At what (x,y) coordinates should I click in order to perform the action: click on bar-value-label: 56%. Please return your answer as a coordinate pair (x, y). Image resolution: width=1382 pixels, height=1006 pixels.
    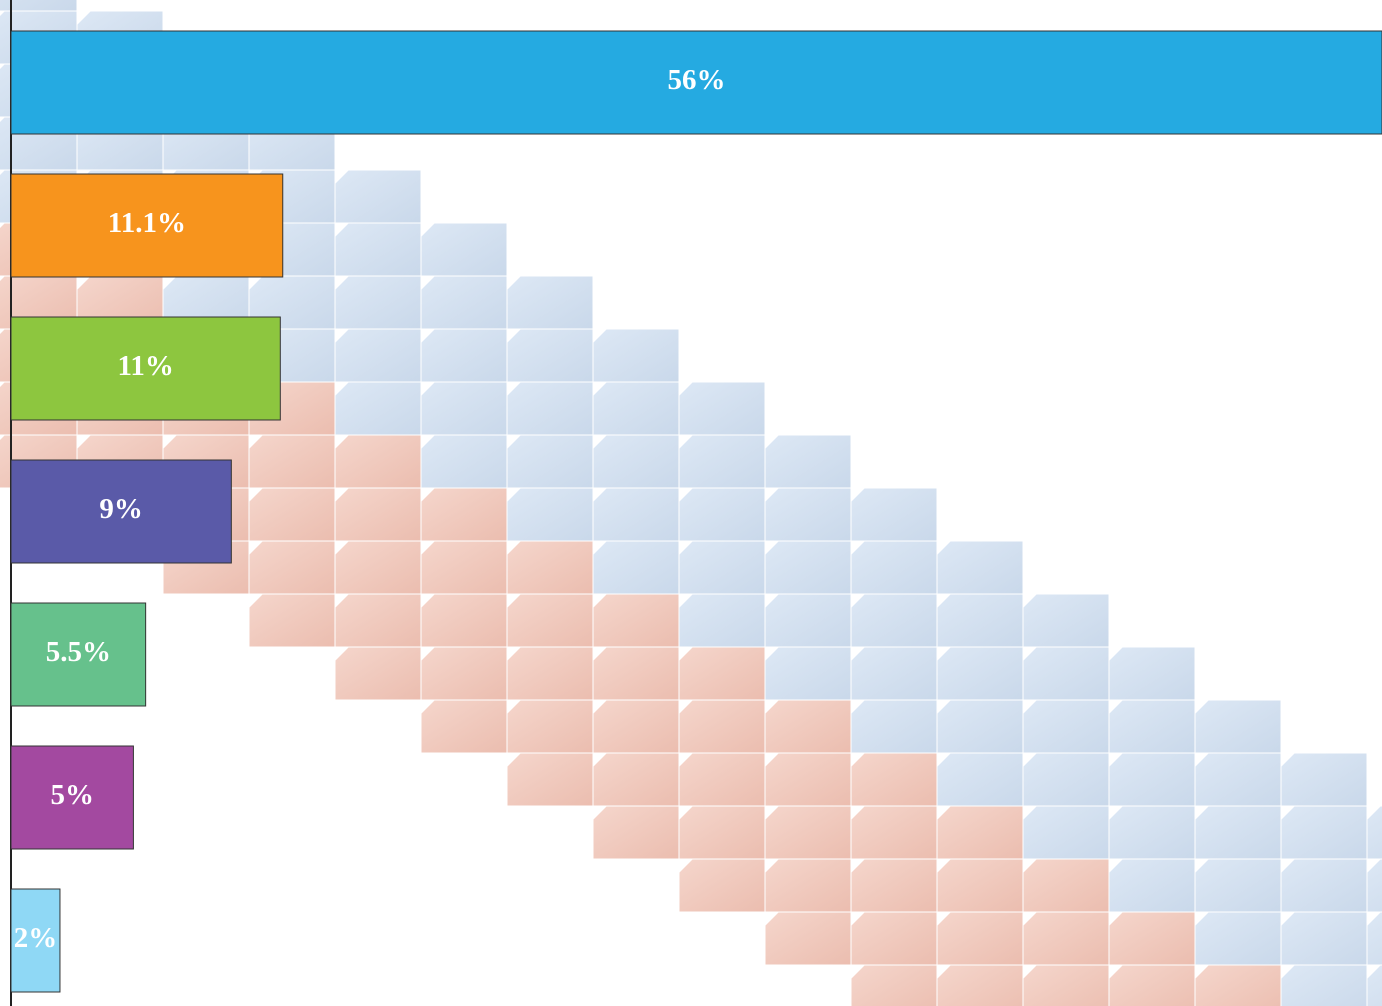
    Looking at the image, I should click on (697, 80).